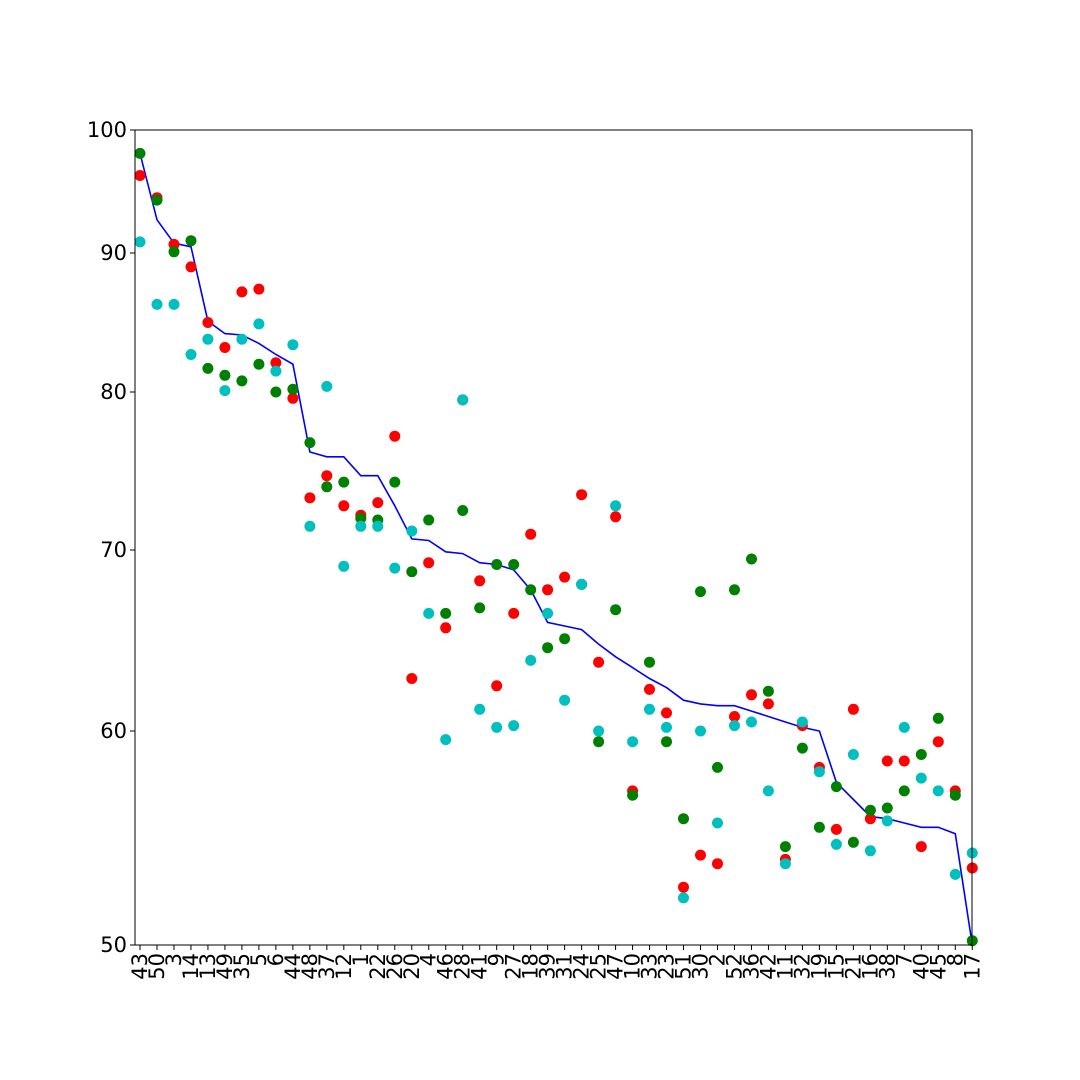  I want to click on x-tick-label: 12, so click(344, 966).